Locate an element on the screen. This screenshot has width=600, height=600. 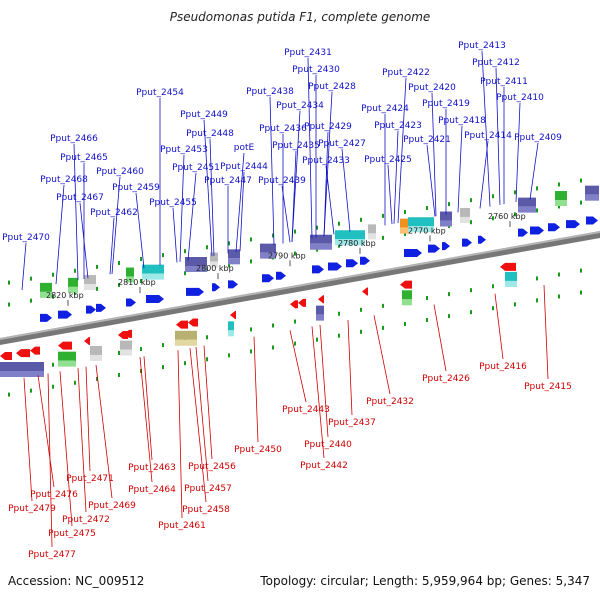
kbp-tick-label: 2770 kbp is located at coordinates (427, 230).